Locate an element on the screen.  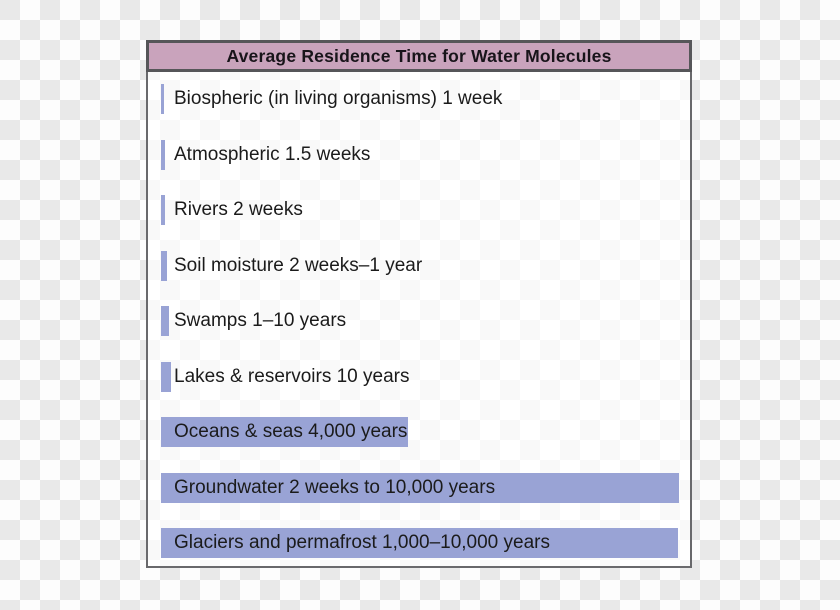
bar-row: Biospheric (in living organisms) 1 week is located at coordinates (425, 99).